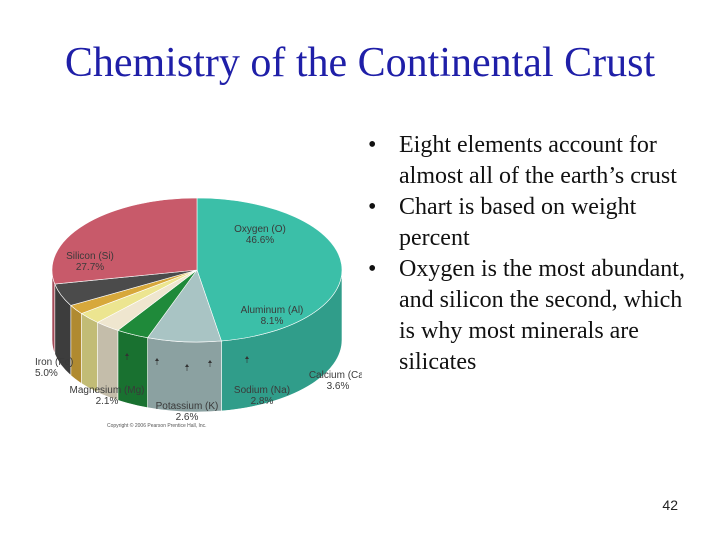  I want to click on slide-number: 42, so click(670, 505).